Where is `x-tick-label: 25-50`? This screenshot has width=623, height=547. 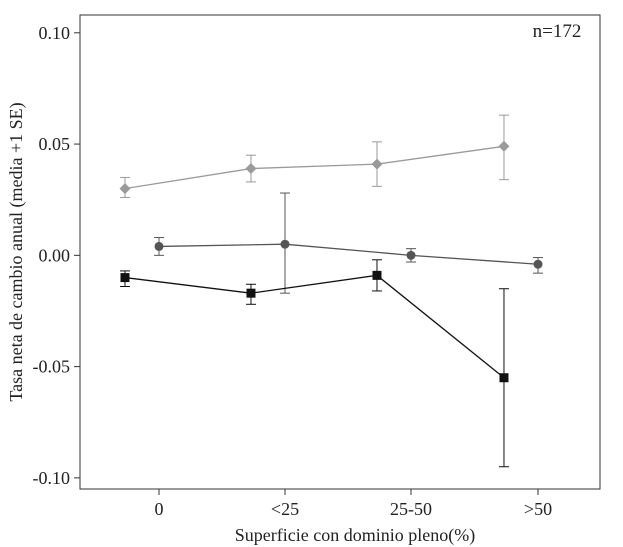 x-tick-label: 25-50 is located at coordinates (411, 509).